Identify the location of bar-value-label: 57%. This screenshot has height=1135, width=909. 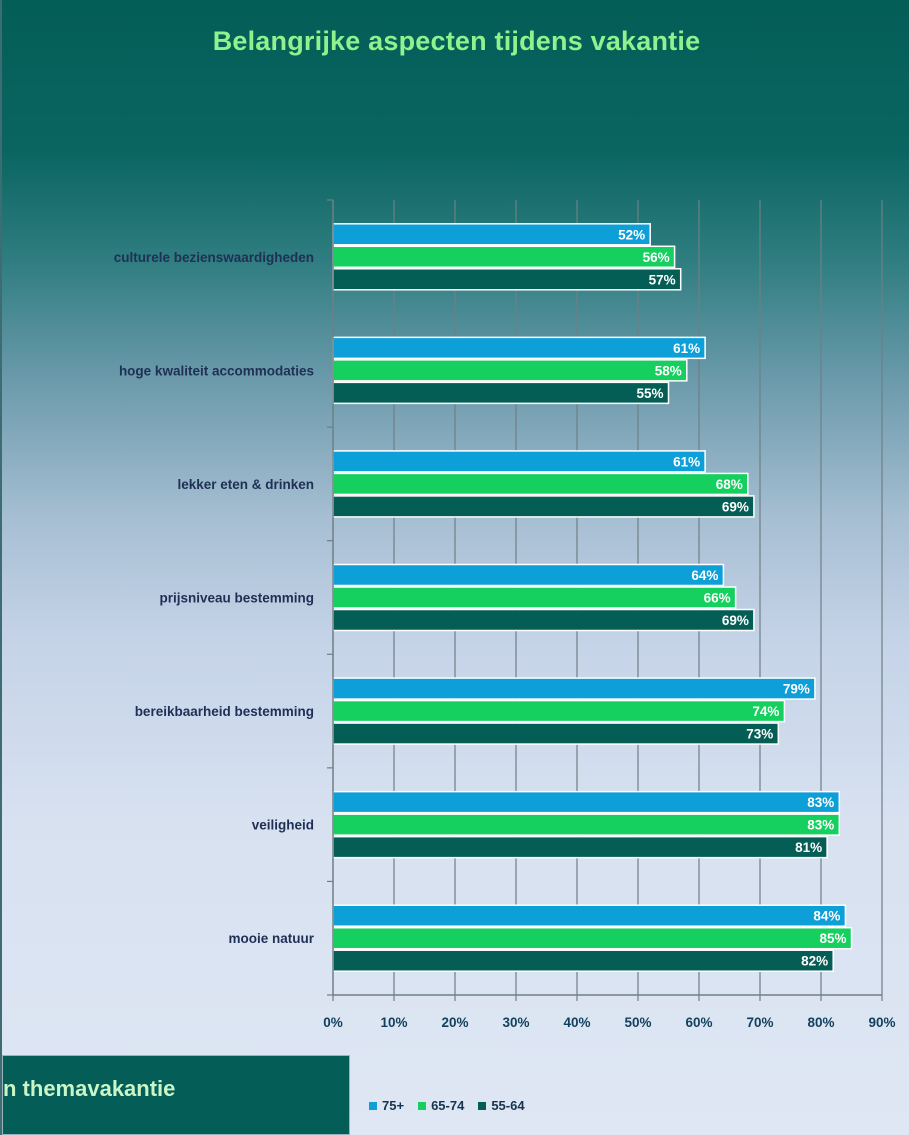
(662, 279).